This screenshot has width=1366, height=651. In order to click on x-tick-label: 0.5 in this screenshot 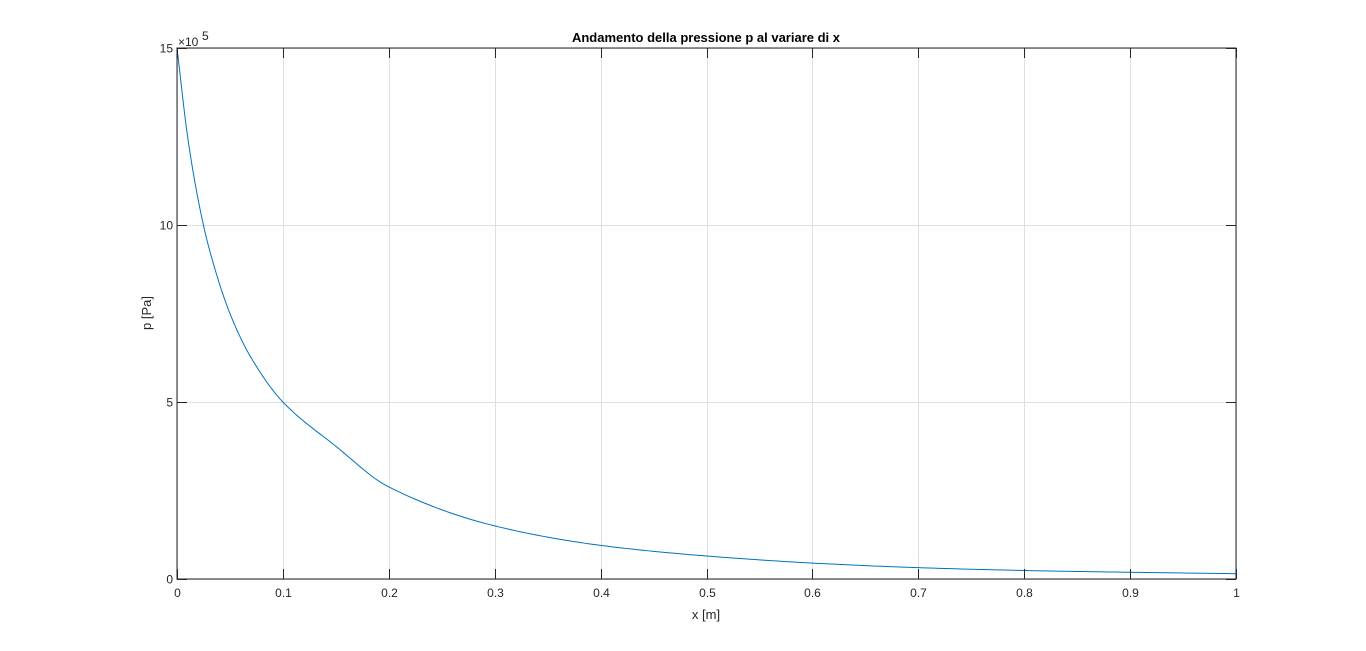, I will do `click(707, 593)`.